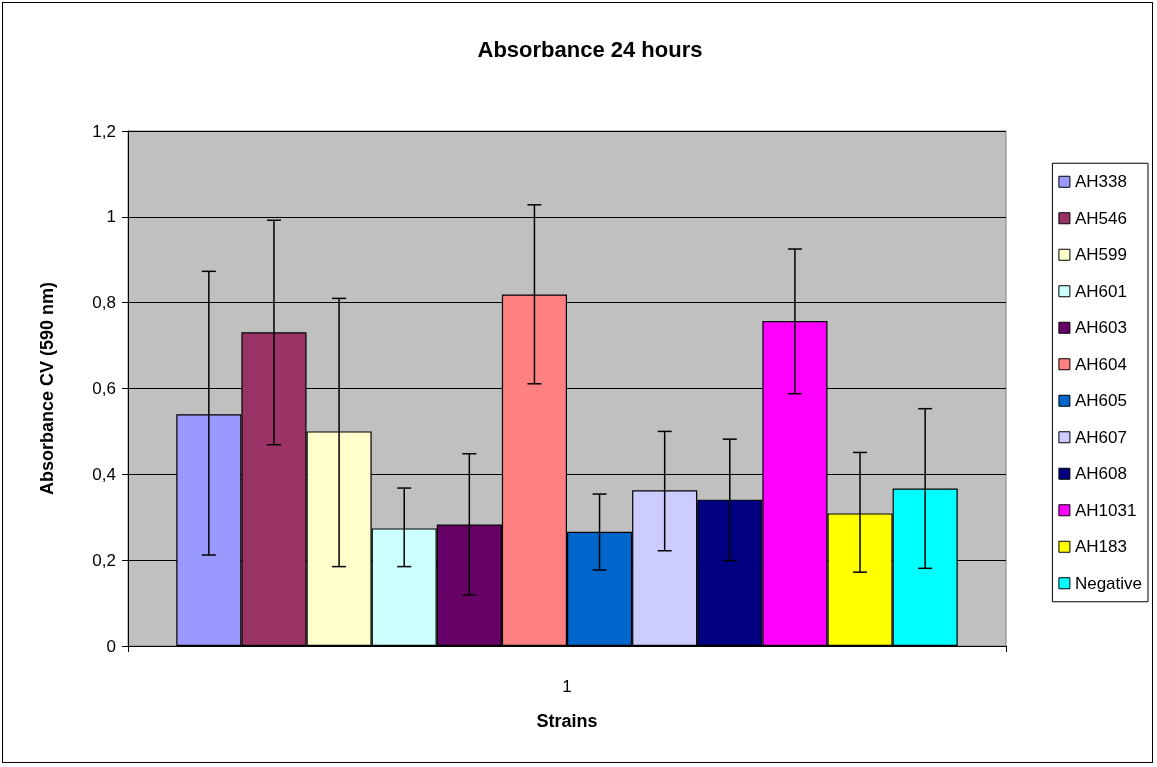 Image resolution: width=1157 pixels, height=767 pixels. I want to click on legend-label: AH338, so click(1100, 182).